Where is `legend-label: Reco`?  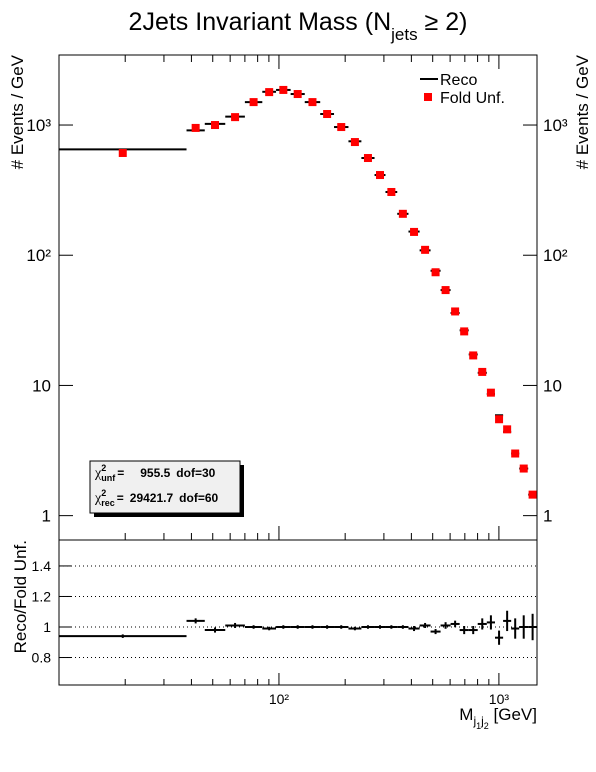 legend-label: Reco is located at coordinates (458, 80).